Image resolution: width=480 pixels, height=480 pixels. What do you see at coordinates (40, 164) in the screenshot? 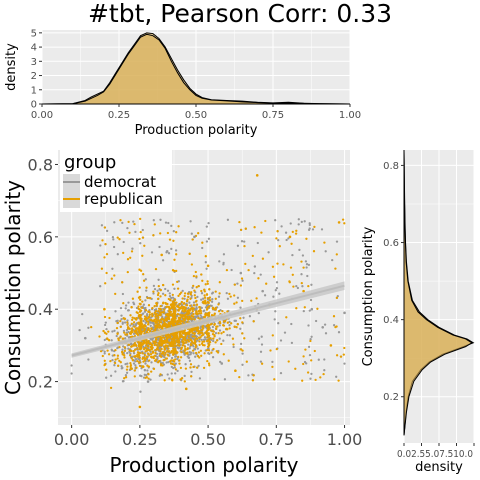
I see `scatter-y-tick-label: 0.8` at bounding box center [40, 164].